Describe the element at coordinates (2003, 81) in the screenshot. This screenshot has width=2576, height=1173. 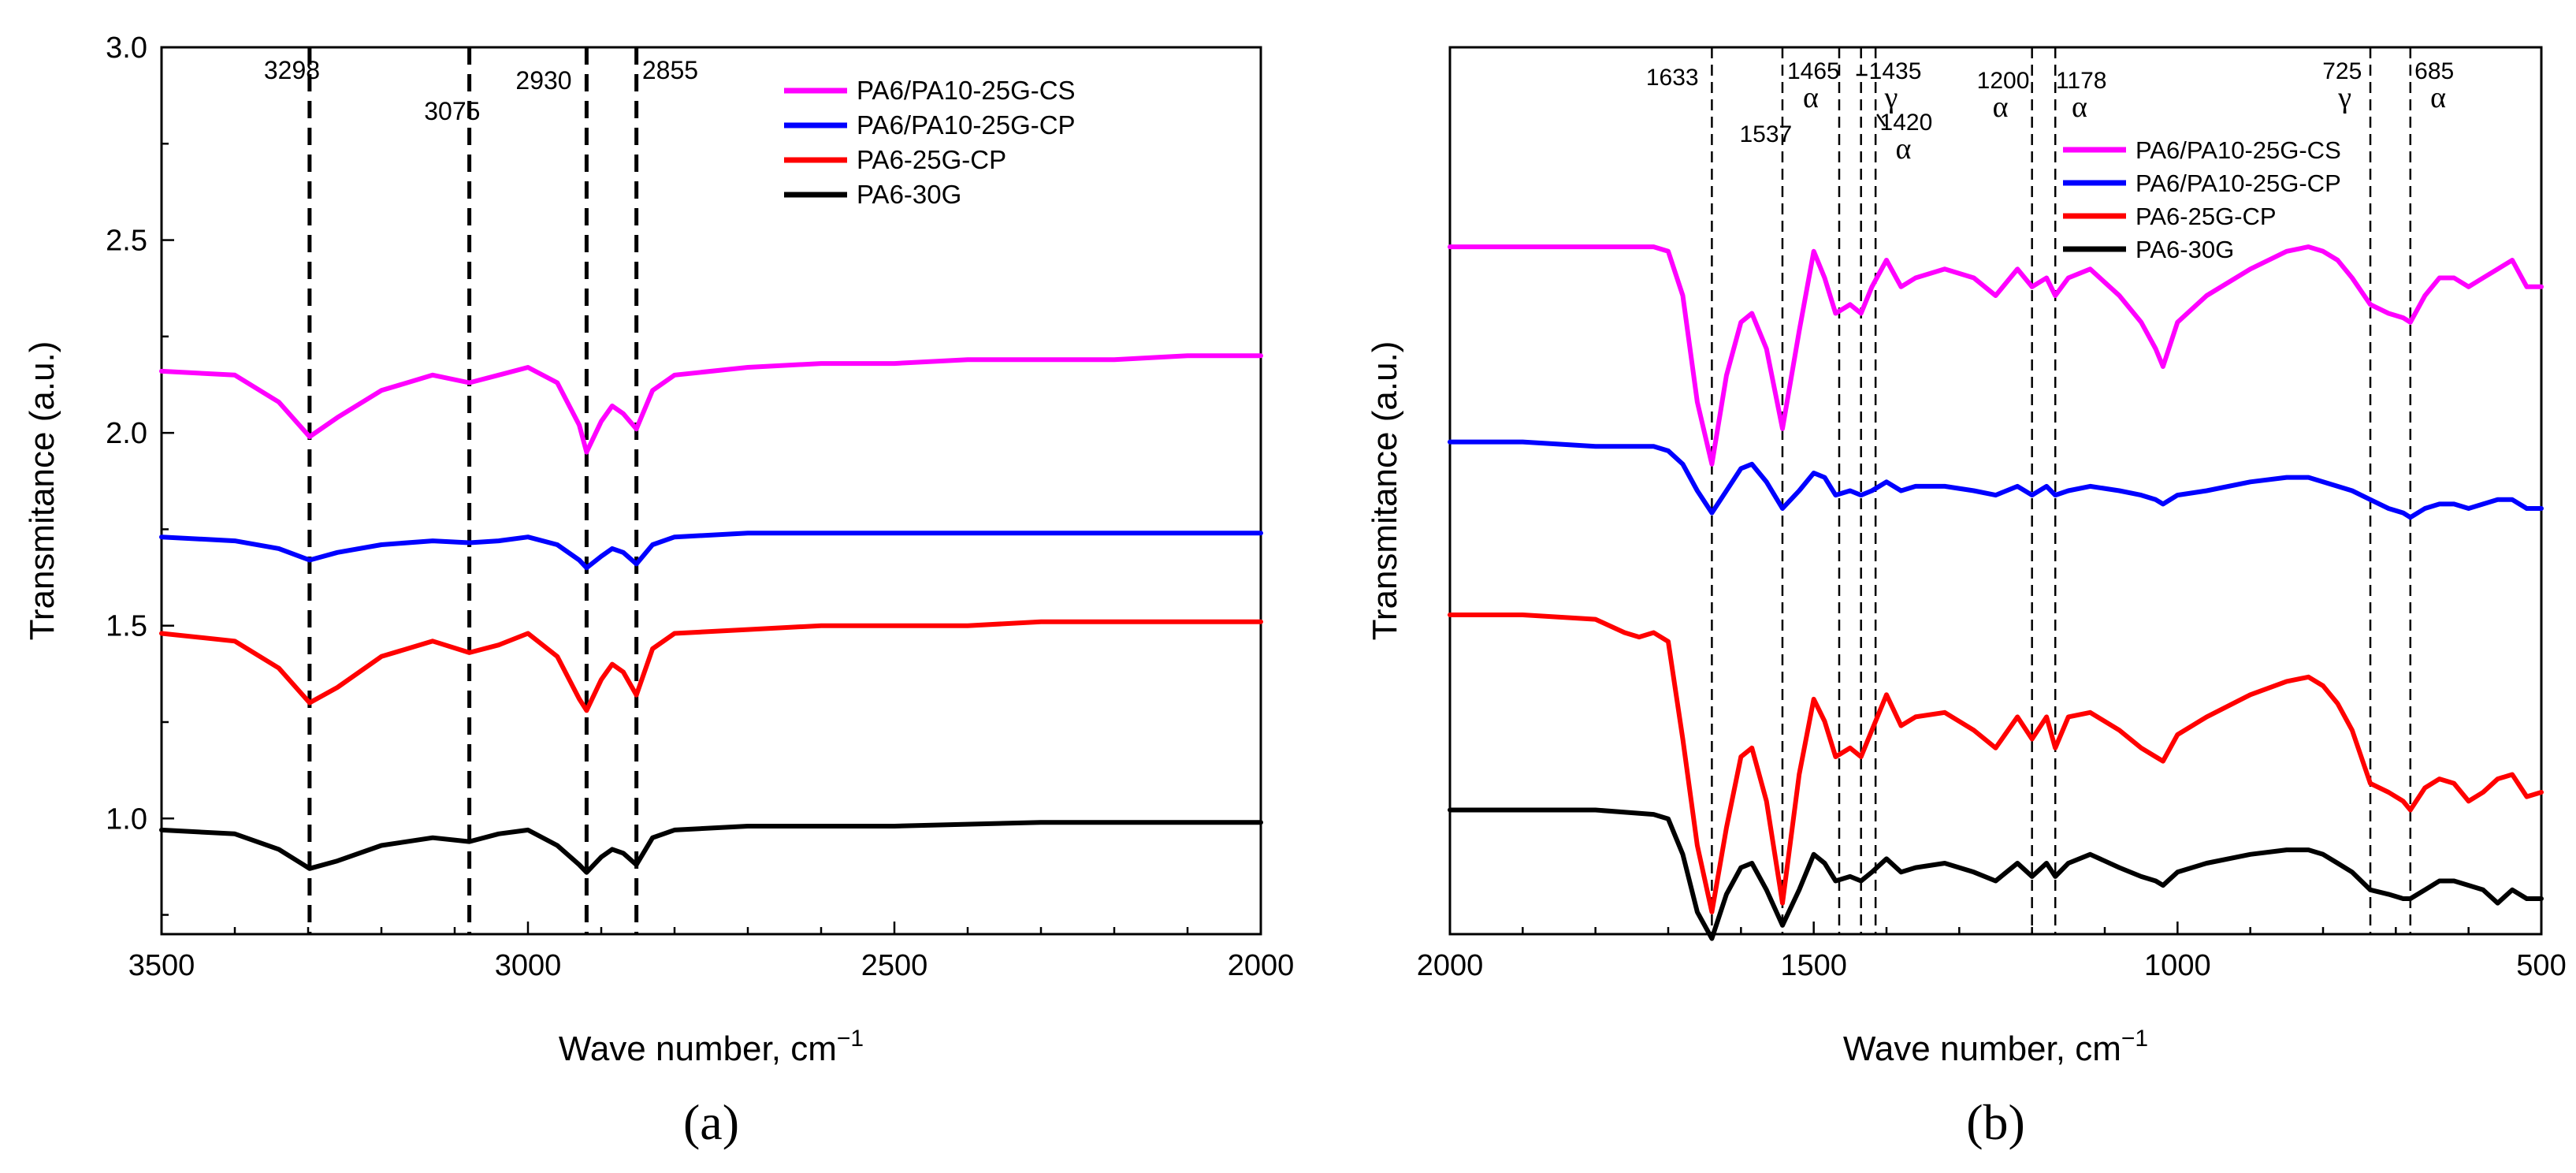
I see `peak-annotation: 1200` at that location.